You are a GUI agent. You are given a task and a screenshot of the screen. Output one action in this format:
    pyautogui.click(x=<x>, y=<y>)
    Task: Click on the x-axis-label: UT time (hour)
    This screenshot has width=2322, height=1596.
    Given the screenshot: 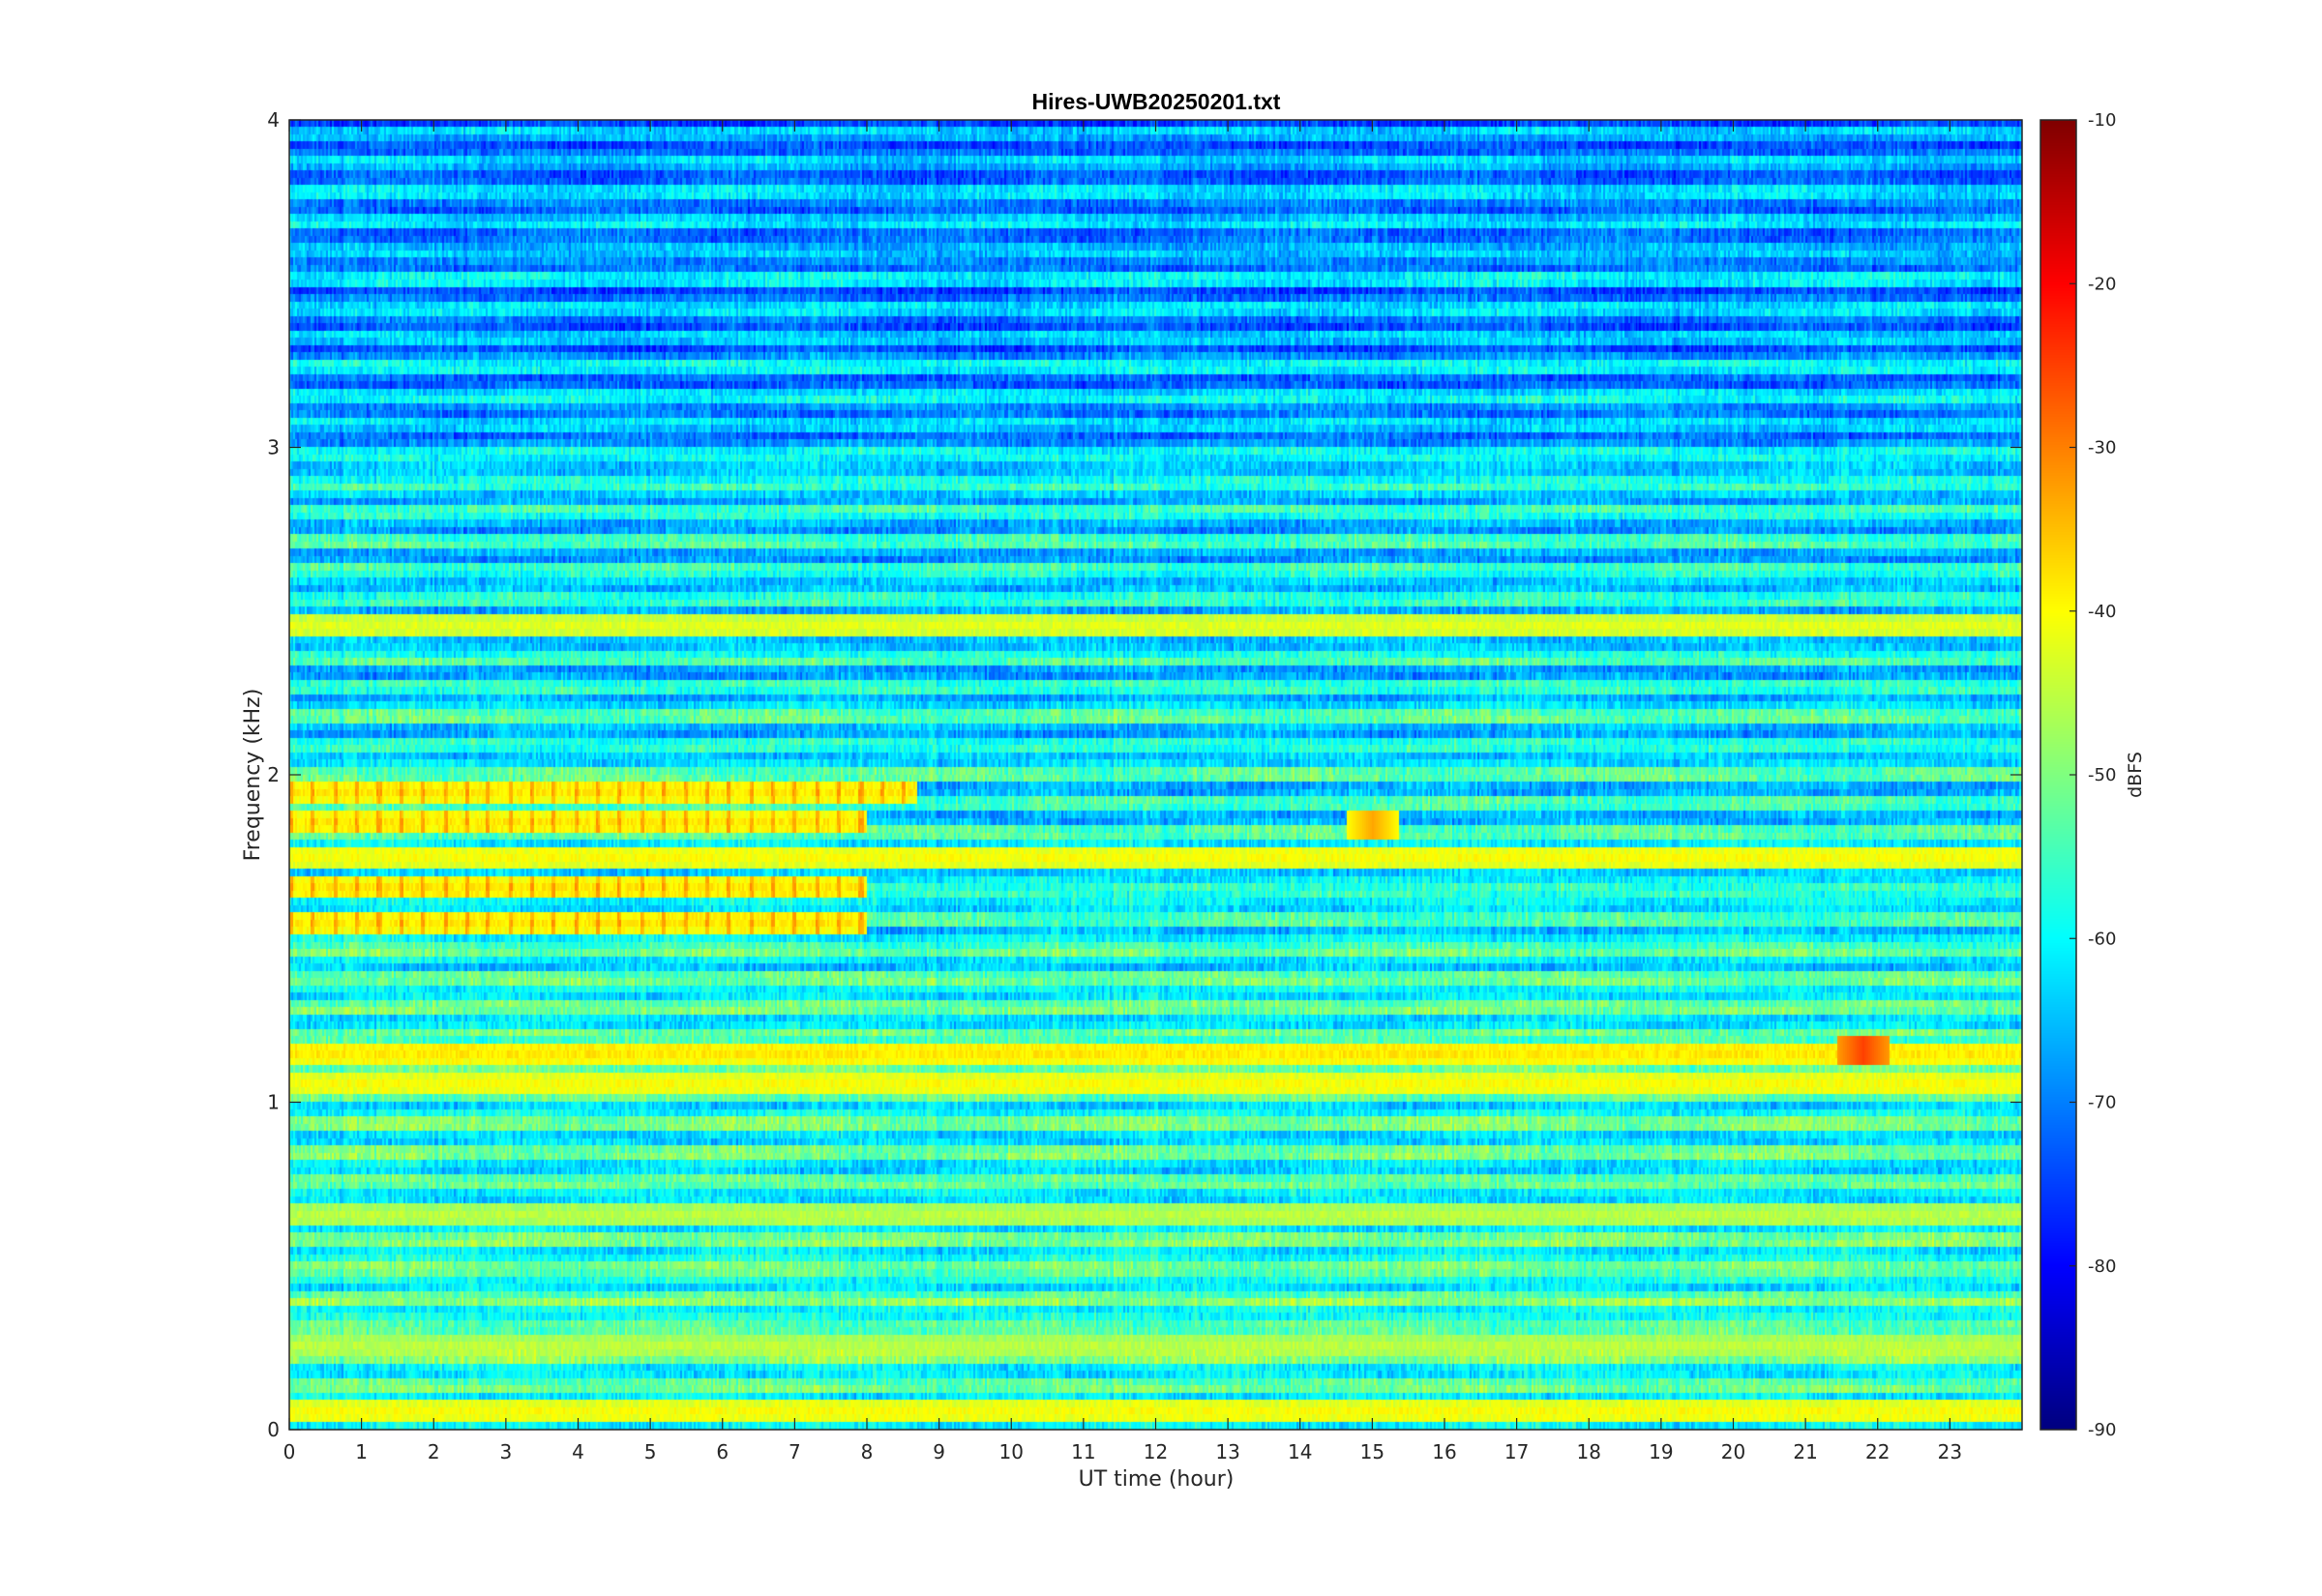 What is the action you would take?
    pyautogui.click(x=1157, y=1479)
    